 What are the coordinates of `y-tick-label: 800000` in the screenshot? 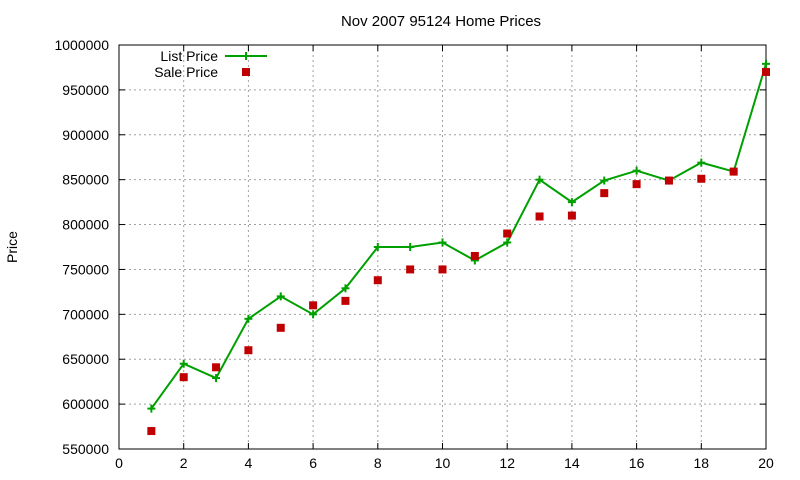 It's located at (85, 225).